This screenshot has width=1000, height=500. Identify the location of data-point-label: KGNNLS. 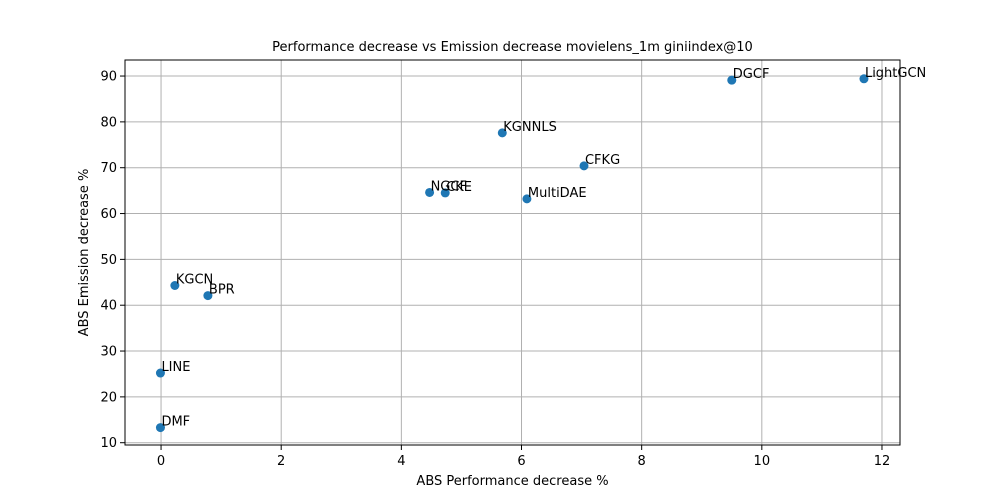
(530, 127).